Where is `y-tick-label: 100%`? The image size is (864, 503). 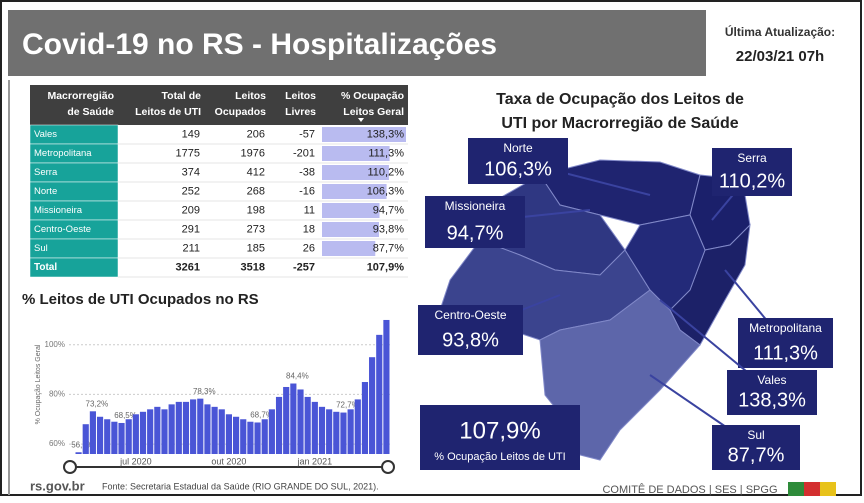 y-tick-label: 100% is located at coordinates (55, 344).